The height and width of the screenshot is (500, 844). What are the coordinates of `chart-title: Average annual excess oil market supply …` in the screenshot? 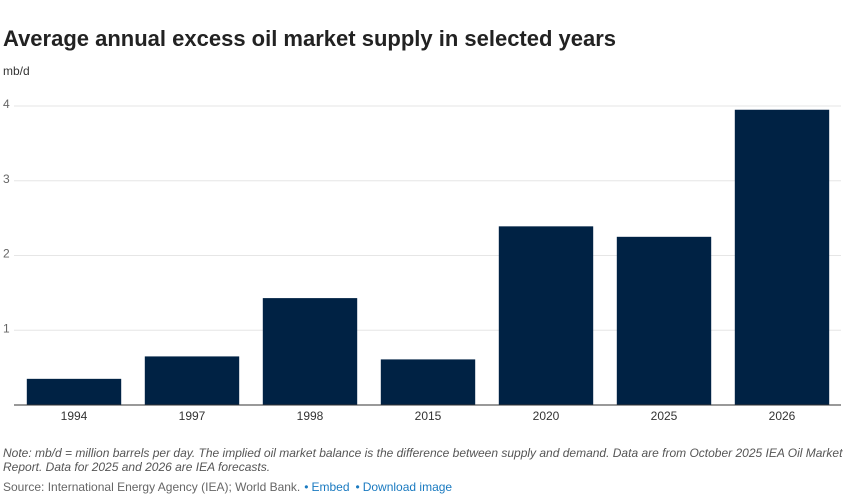 It's located at (309, 38).